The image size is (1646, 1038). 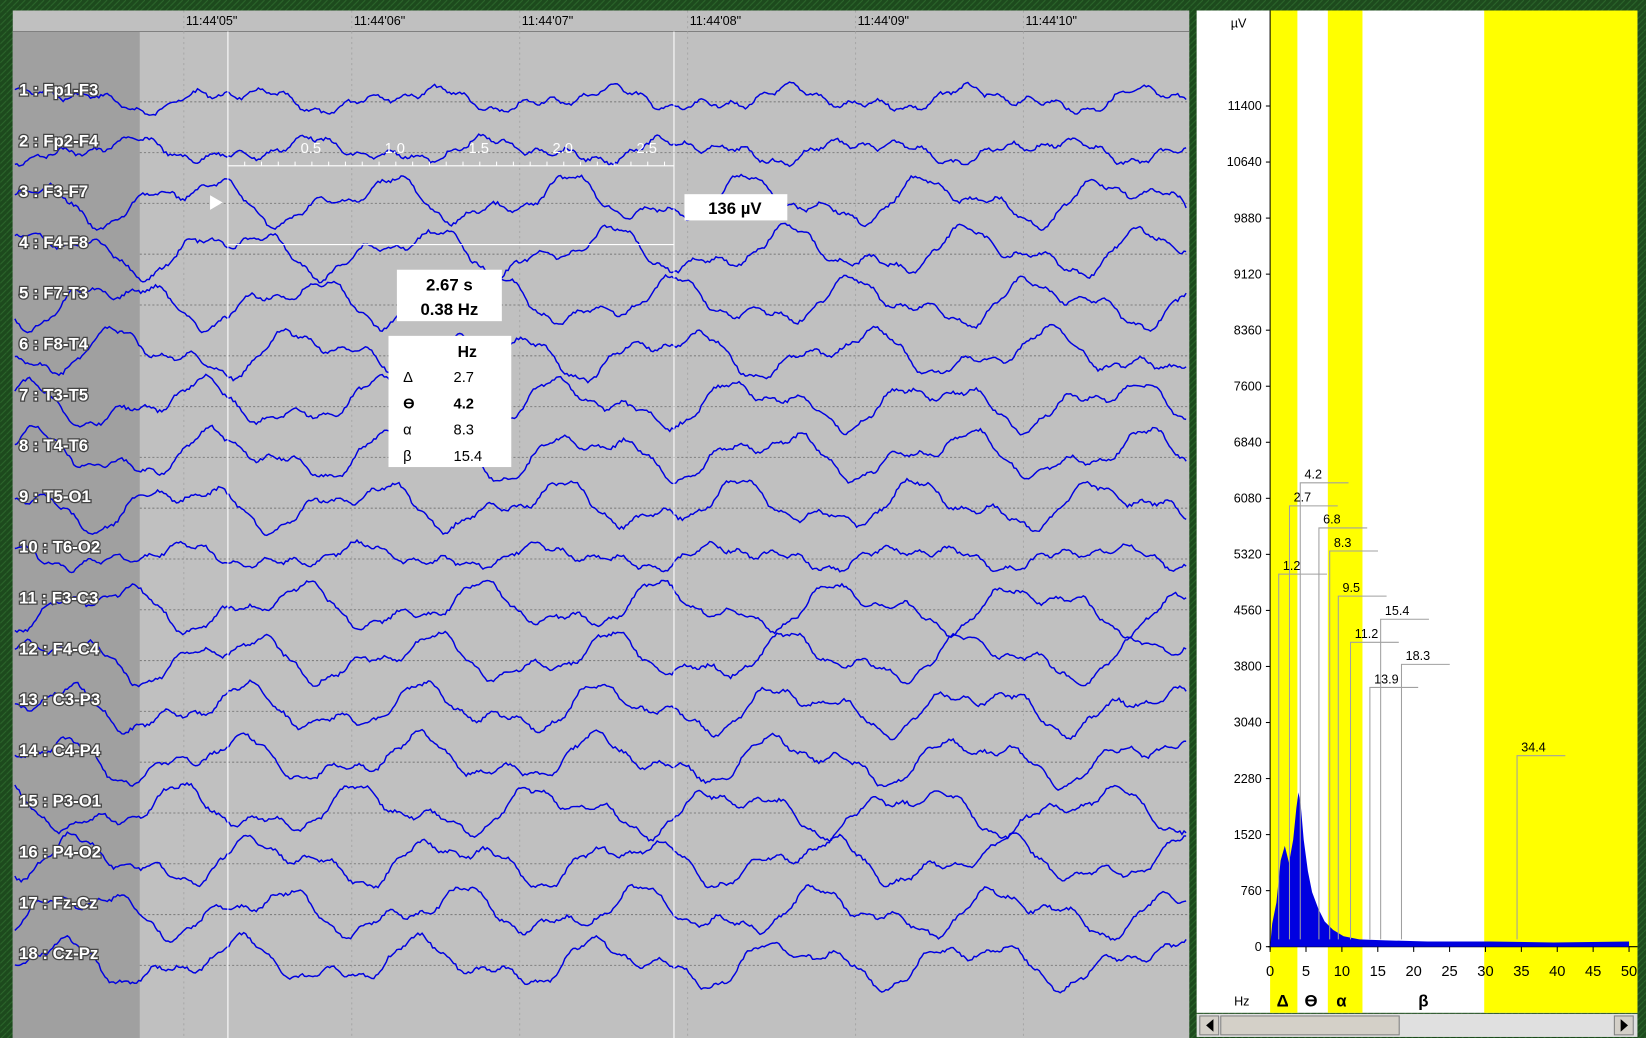 I want to click on band-symbol: ϴ, so click(x=408, y=404).